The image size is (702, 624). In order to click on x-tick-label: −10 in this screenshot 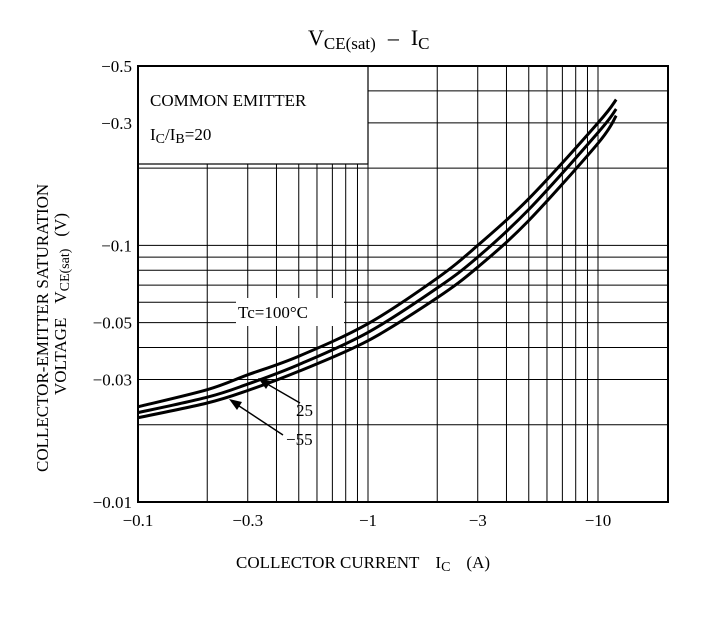, I will do `click(598, 520)`.